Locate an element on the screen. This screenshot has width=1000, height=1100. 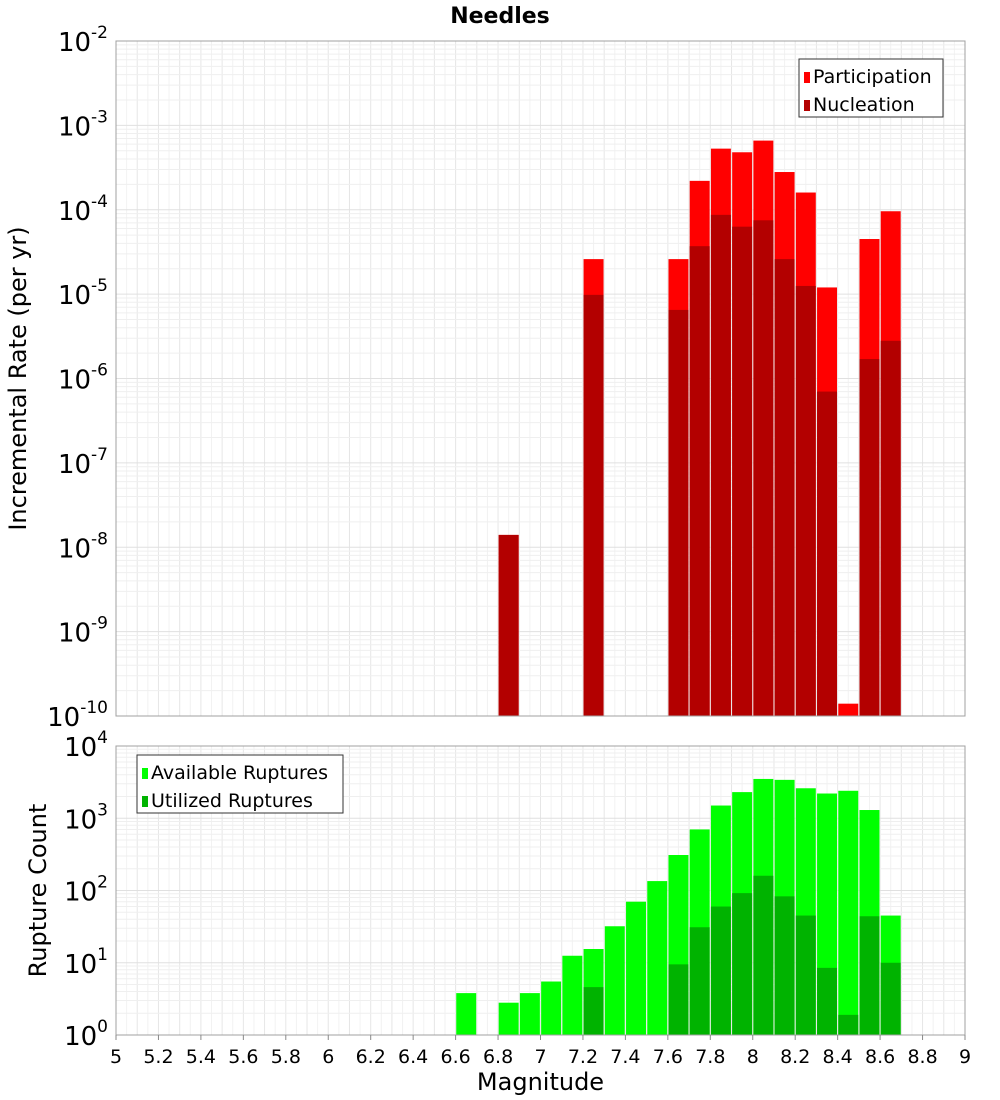
x-tick-label: 7.6 is located at coordinates (668, 1057).